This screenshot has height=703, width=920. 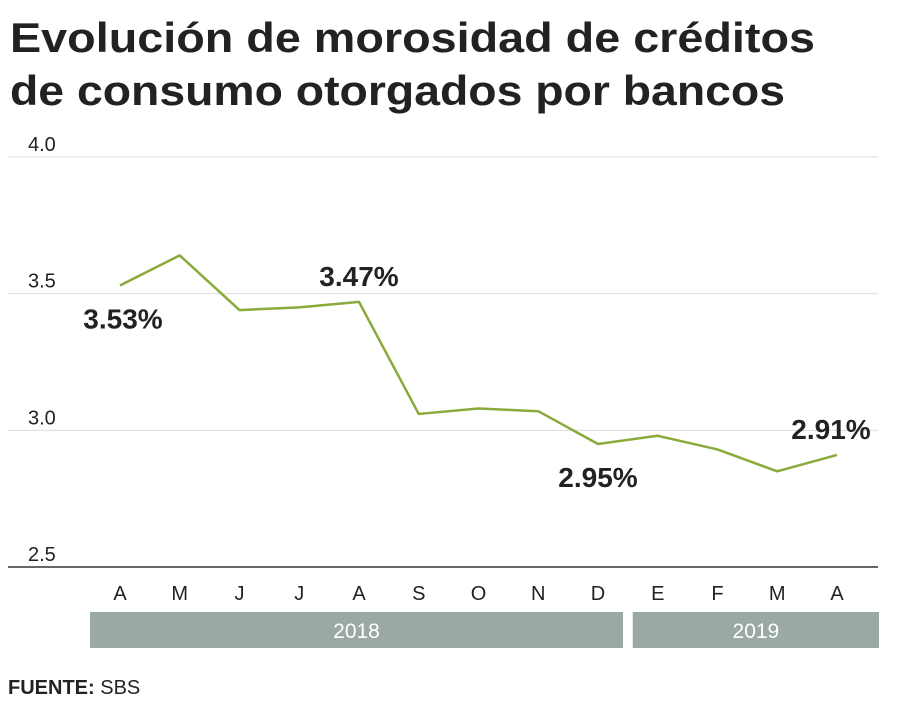 What do you see at coordinates (120, 688) in the screenshot?
I see `source-text: SBS` at bounding box center [120, 688].